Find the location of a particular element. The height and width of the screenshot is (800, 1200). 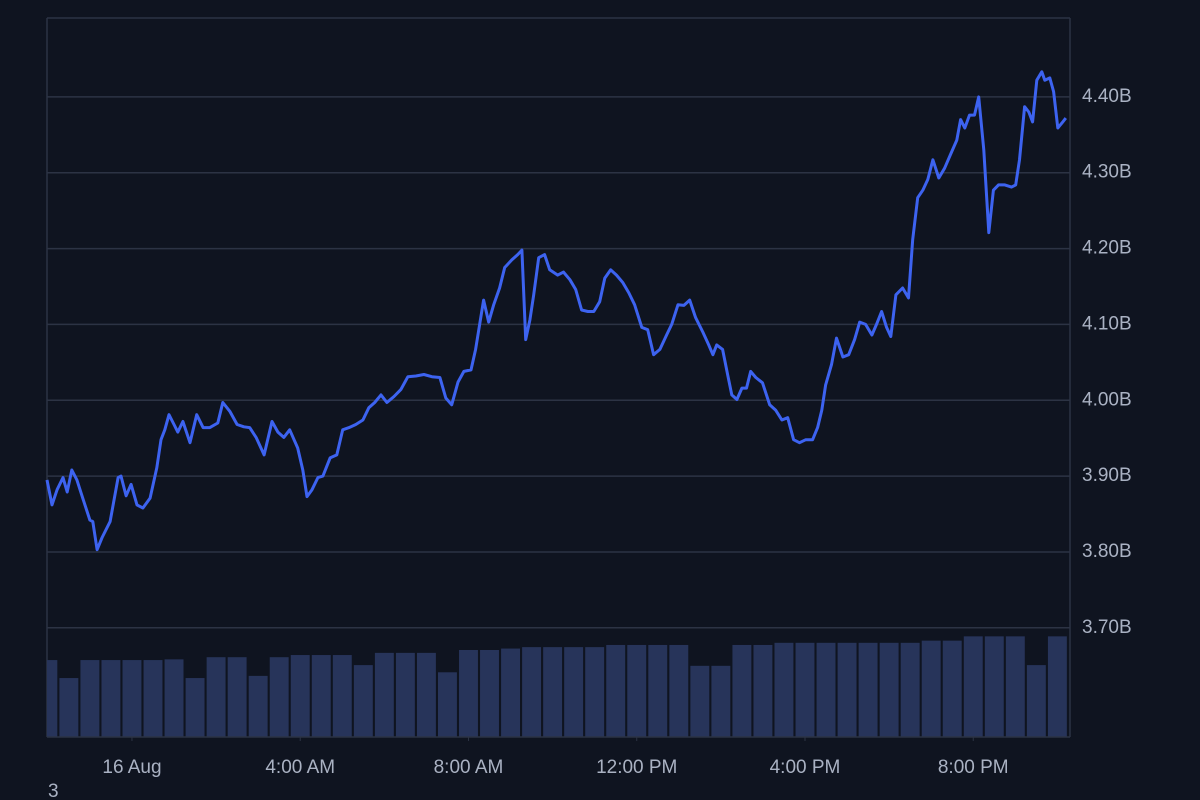

y-tick-label: 3.90B is located at coordinates (1107, 475).